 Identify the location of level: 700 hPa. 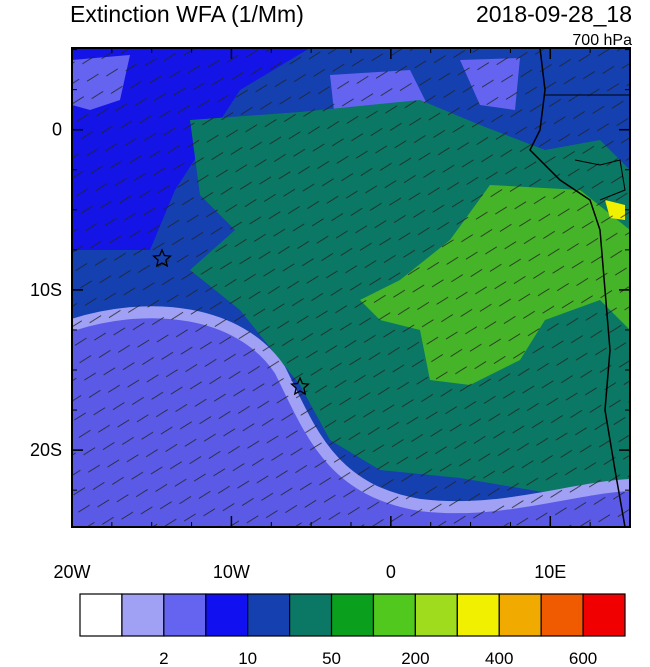
(602, 40).